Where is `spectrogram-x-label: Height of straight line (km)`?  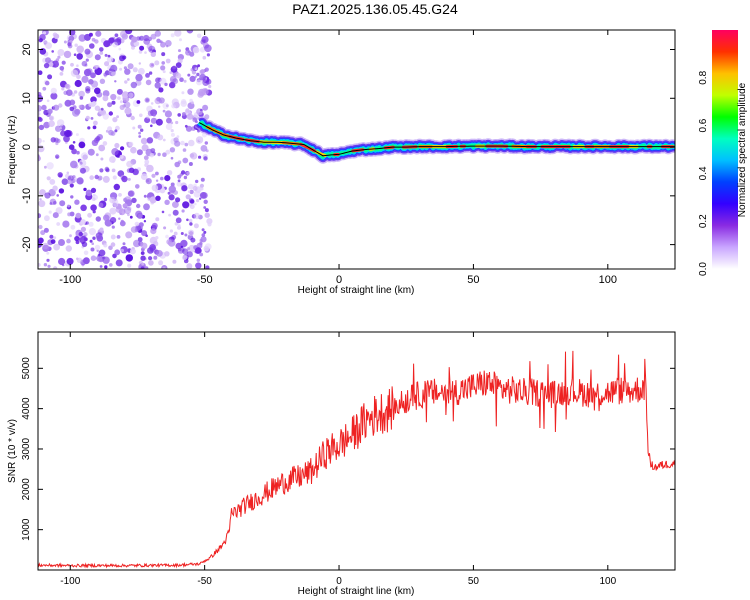
spectrogram-x-label: Height of straight line (km) is located at coordinates (356, 290).